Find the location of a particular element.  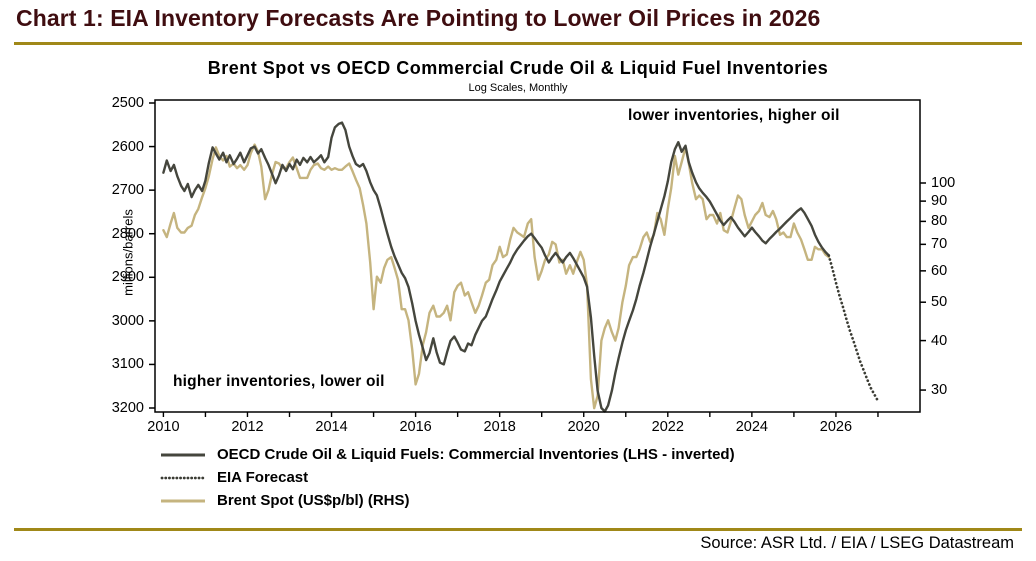

footer-divider is located at coordinates (518, 529).